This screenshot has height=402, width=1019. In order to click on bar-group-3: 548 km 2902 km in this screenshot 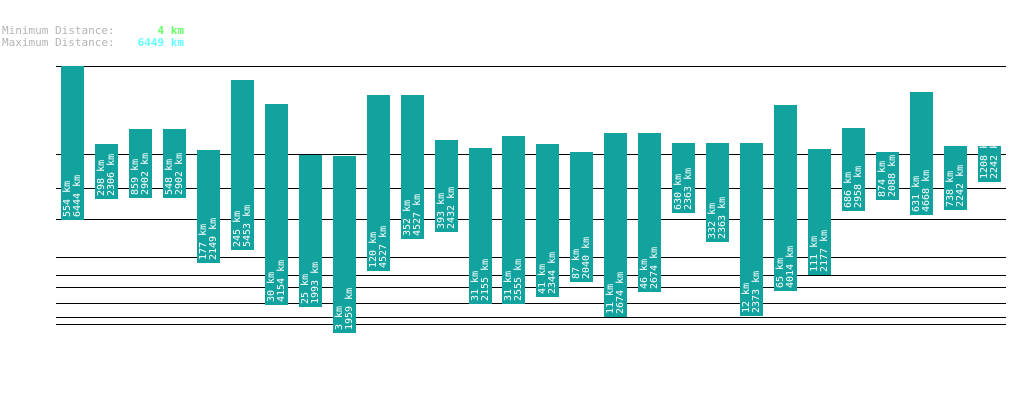, I will do `click(174, 163)`.